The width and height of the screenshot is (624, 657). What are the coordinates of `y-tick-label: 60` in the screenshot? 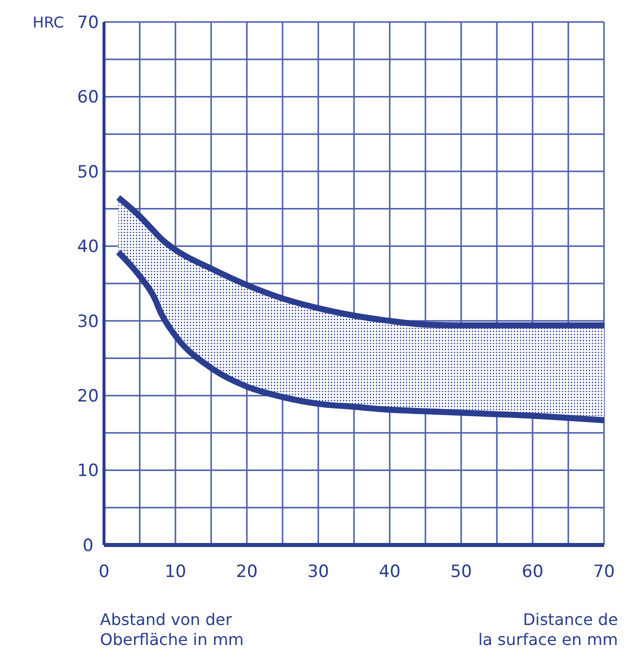 It's located at (88, 98).